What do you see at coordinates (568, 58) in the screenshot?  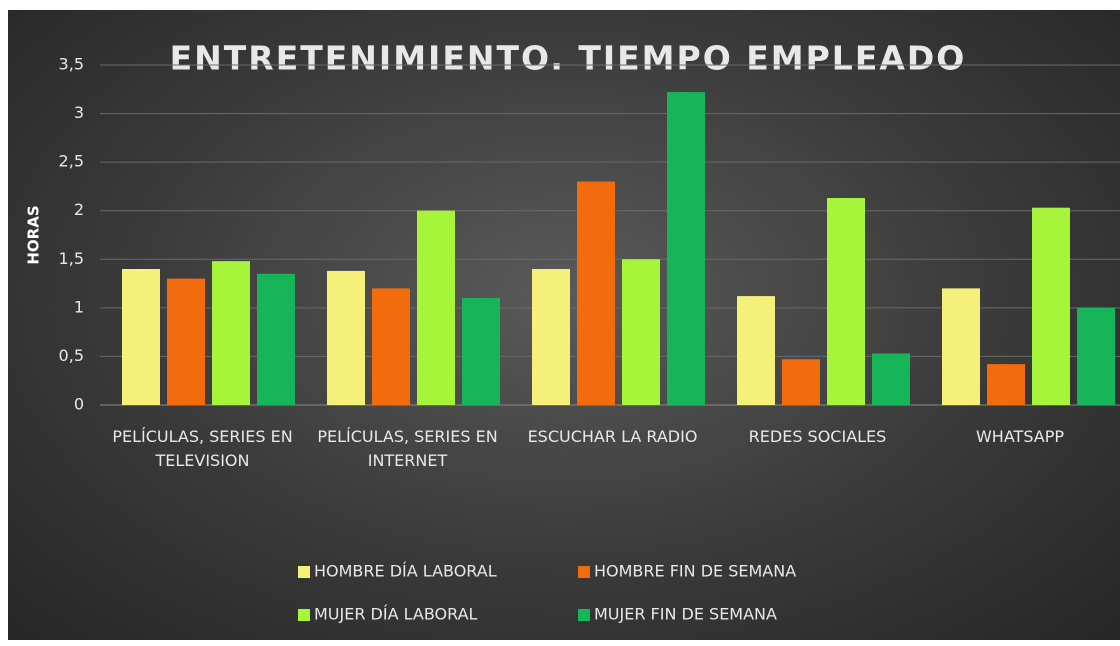 I see `chart-title: ENTRETENIMIENTO. TIEMPO EMPLEADO` at bounding box center [568, 58].